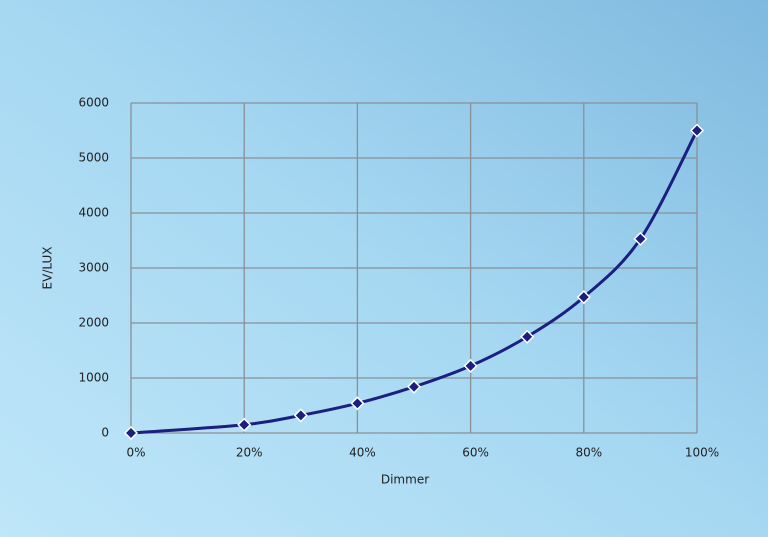 The height and width of the screenshot is (537, 768). What do you see at coordinates (93, 213) in the screenshot?
I see `y-tick-label: 4000` at bounding box center [93, 213].